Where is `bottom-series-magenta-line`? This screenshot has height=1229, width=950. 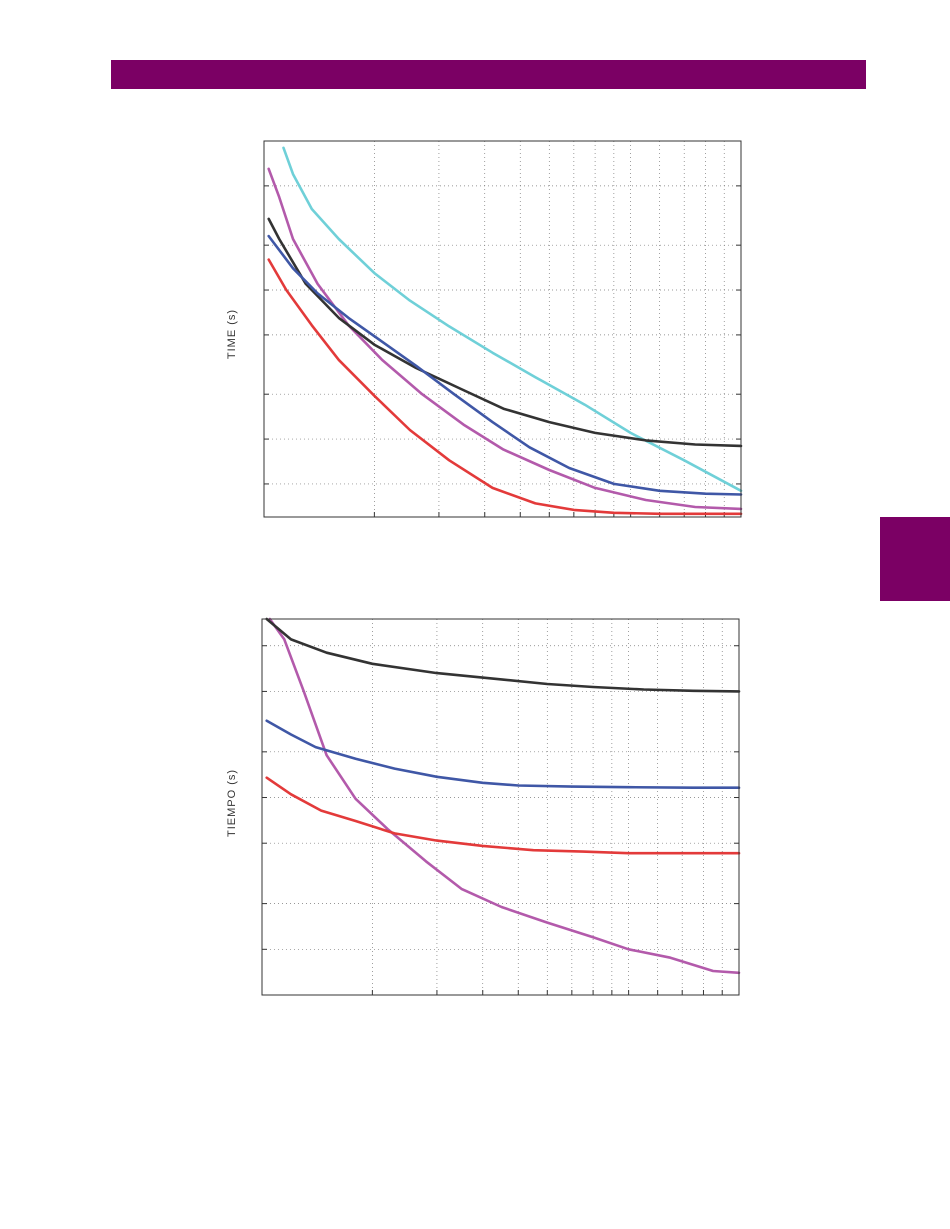 bottom-series-magenta-line is located at coordinates (504, 796).